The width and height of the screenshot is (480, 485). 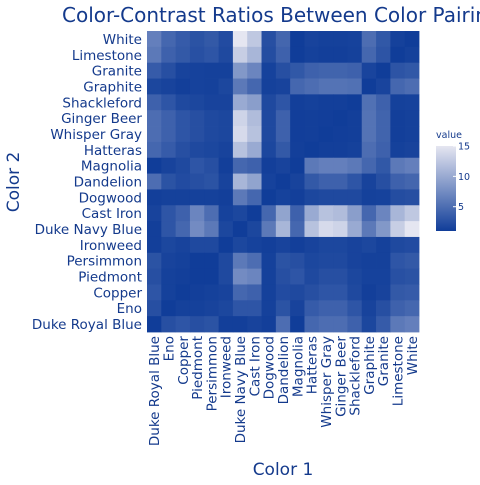 I want to click on heatmap-cell-limestone-ironweed, so click(x=398, y=245).